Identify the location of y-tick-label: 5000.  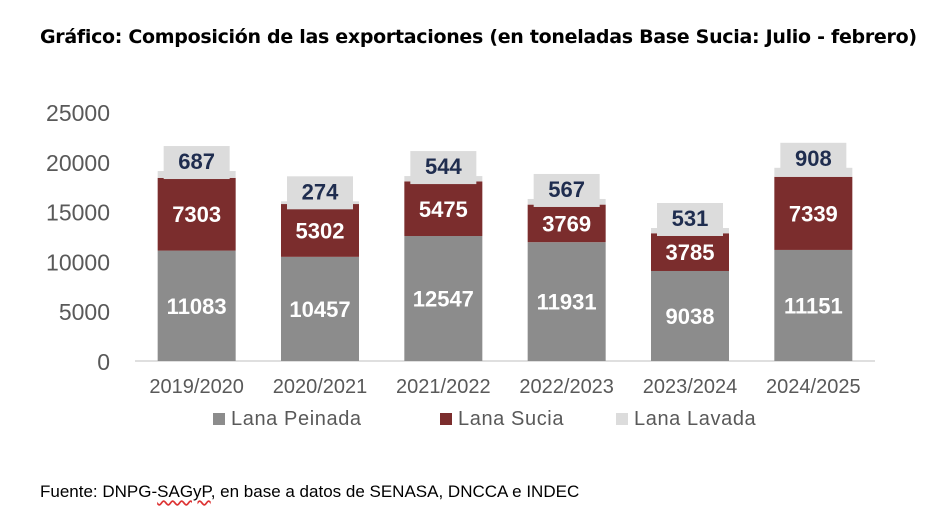
(84, 312).